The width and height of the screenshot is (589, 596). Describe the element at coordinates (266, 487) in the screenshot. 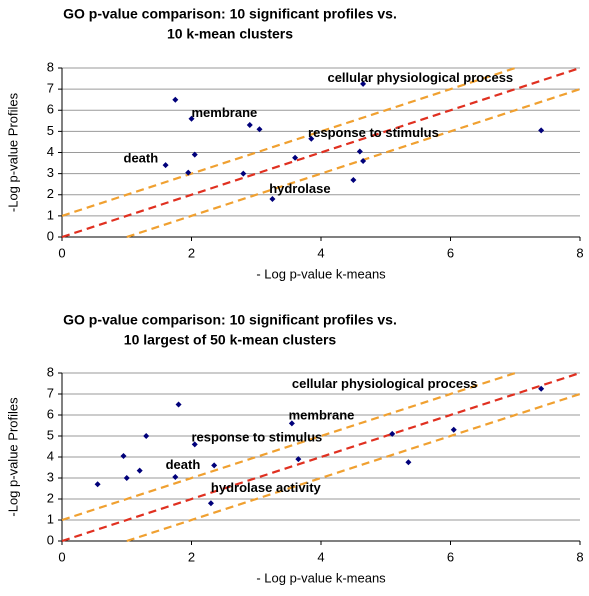

I see `annotation: hydrolase activity` at that location.